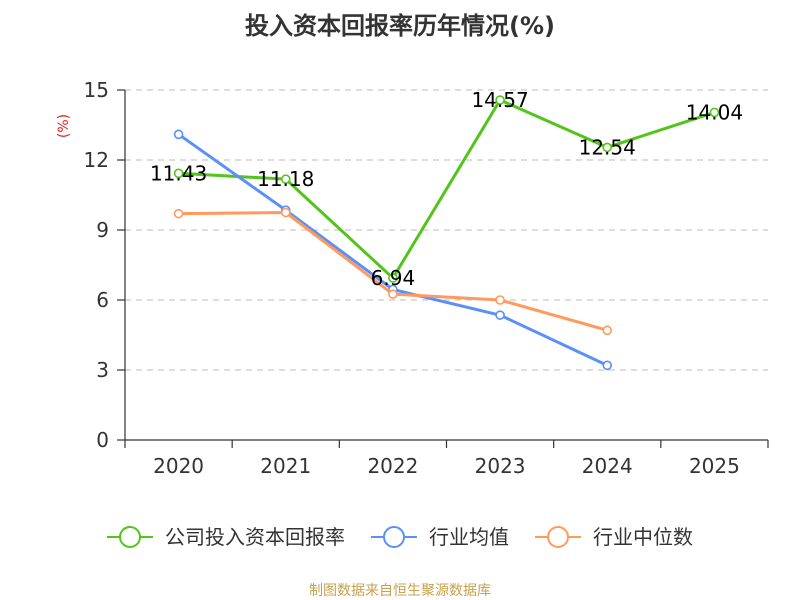 This screenshot has height=600, width=800. Describe the element at coordinates (500, 466) in the screenshot. I see `x-tick-label-2023: 2023` at that location.